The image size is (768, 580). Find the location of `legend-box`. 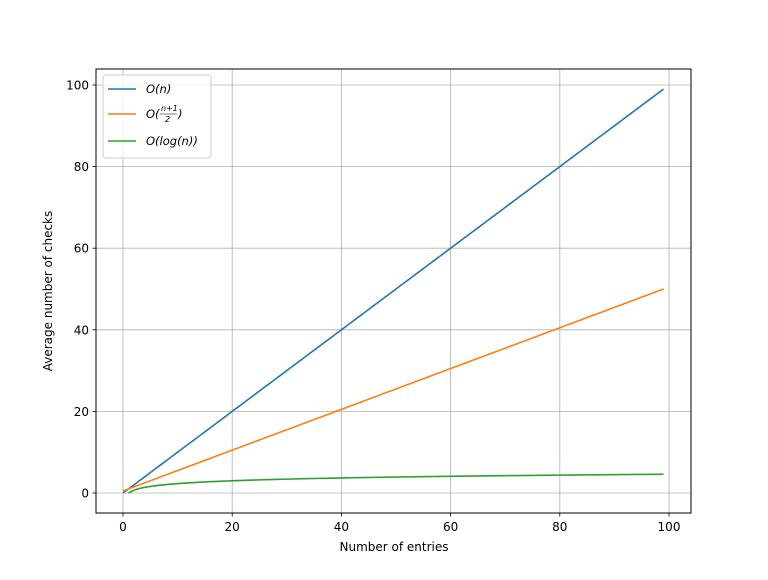

legend-box is located at coordinates (157, 116).